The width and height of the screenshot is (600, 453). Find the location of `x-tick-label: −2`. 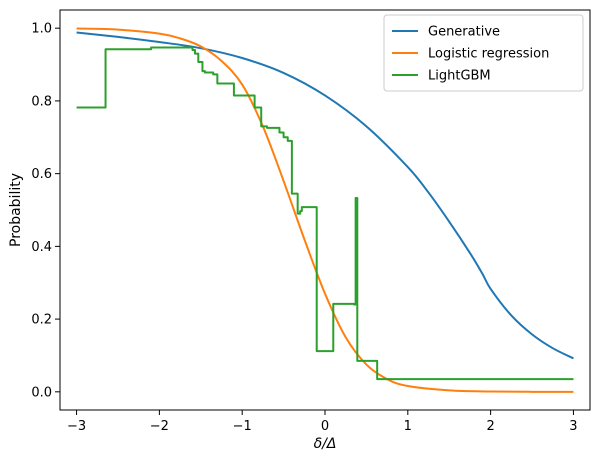

x-tick-label: −2 is located at coordinates (159, 426).